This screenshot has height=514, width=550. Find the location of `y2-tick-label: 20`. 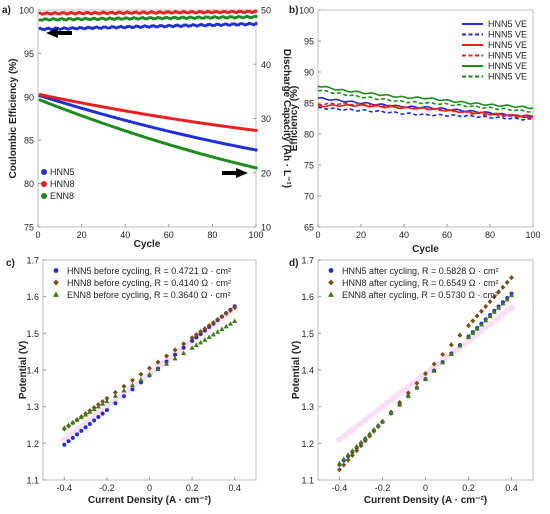

y2-tick-label: 20 is located at coordinates (266, 173).